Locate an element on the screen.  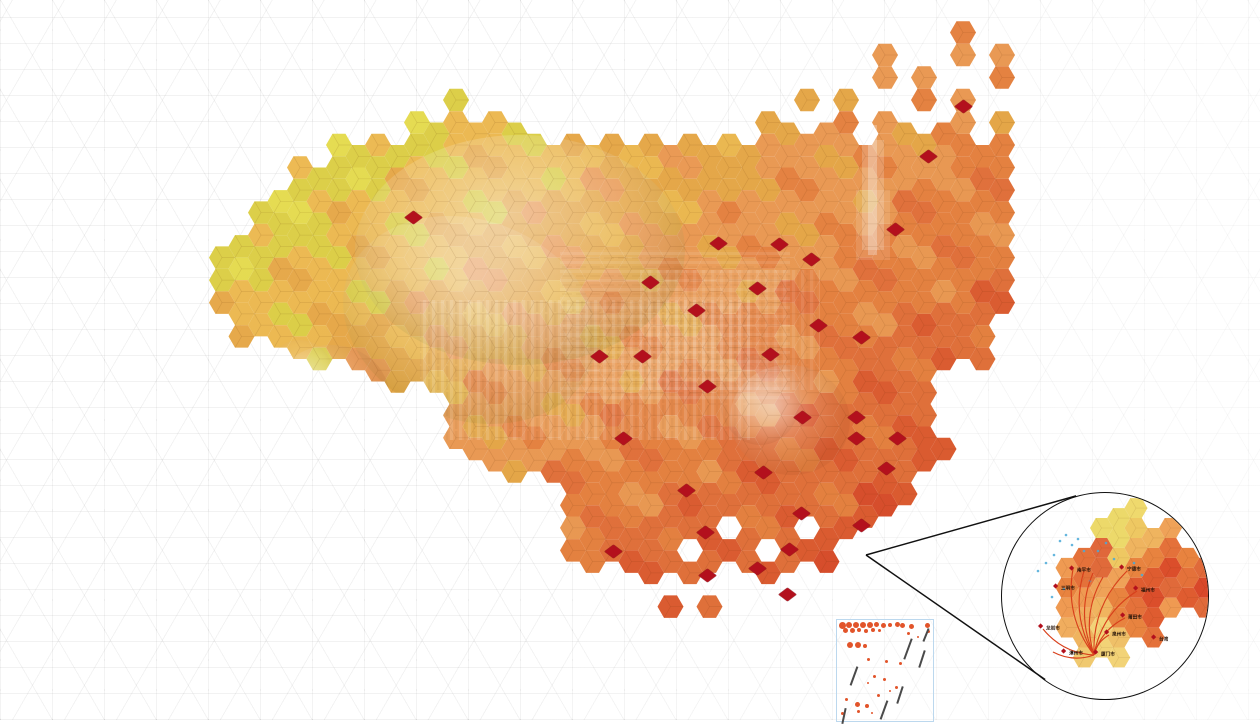
inset-city-label: 龙岩市 is located at coordinates (1052, 628).